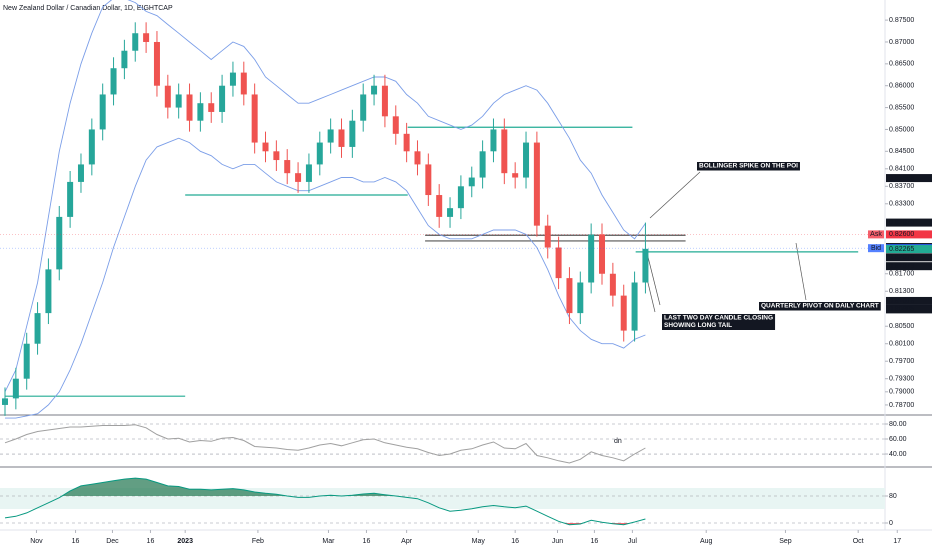 The image size is (932, 550). What do you see at coordinates (258, 541) in the screenshot?
I see `x-tick-label: Feb` at bounding box center [258, 541].